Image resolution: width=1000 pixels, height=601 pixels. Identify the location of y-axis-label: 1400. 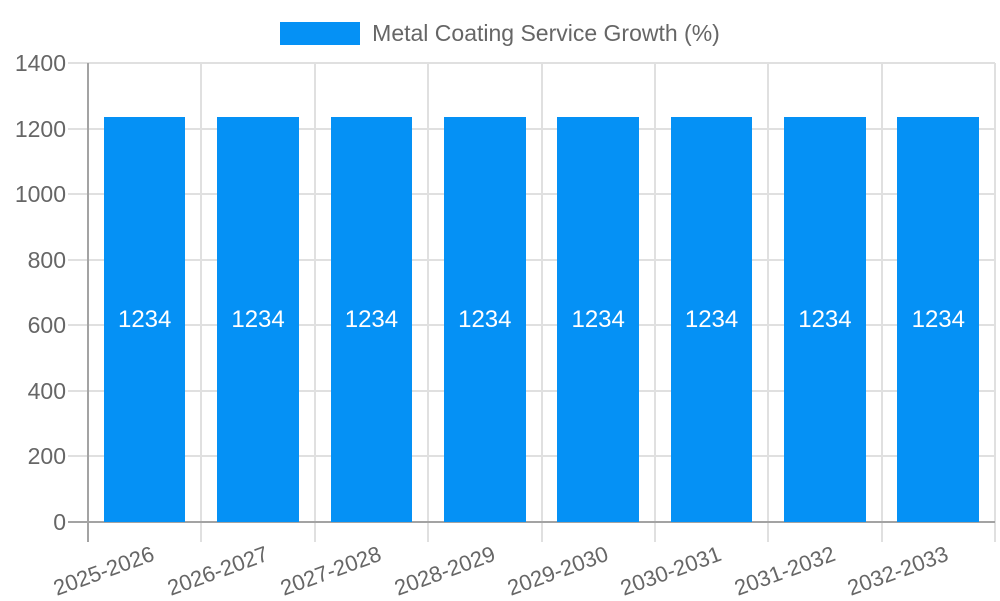
(40, 63).